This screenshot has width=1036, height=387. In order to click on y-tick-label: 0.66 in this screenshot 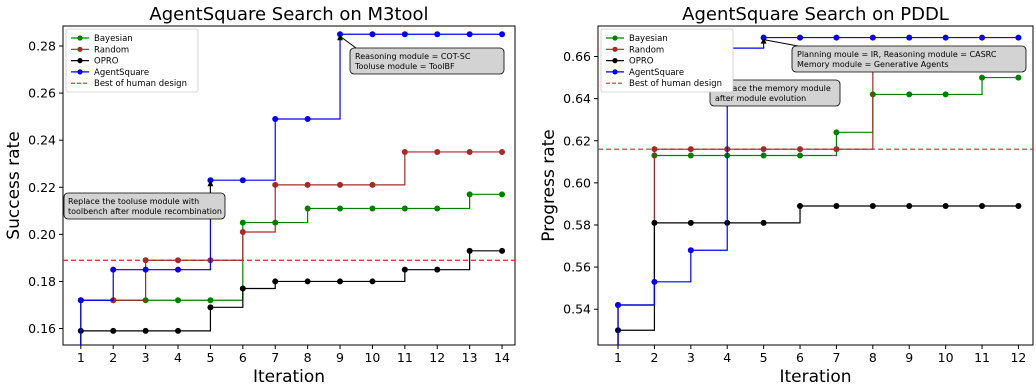, I will do `click(577, 56)`.